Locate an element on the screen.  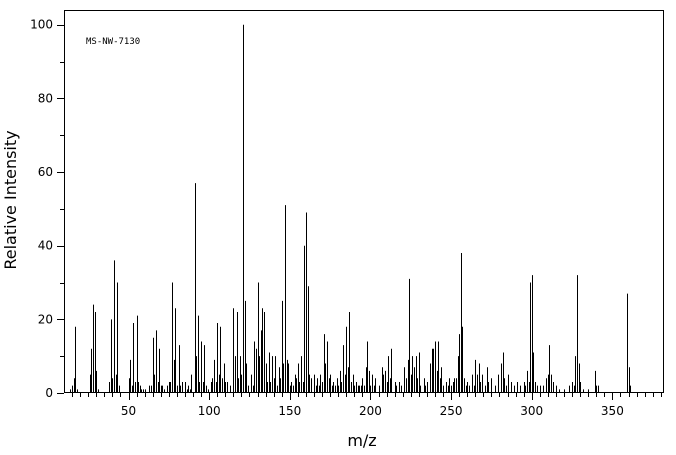
chart-annotation: MS-NW-7130 is located at coordinates (113, 42).